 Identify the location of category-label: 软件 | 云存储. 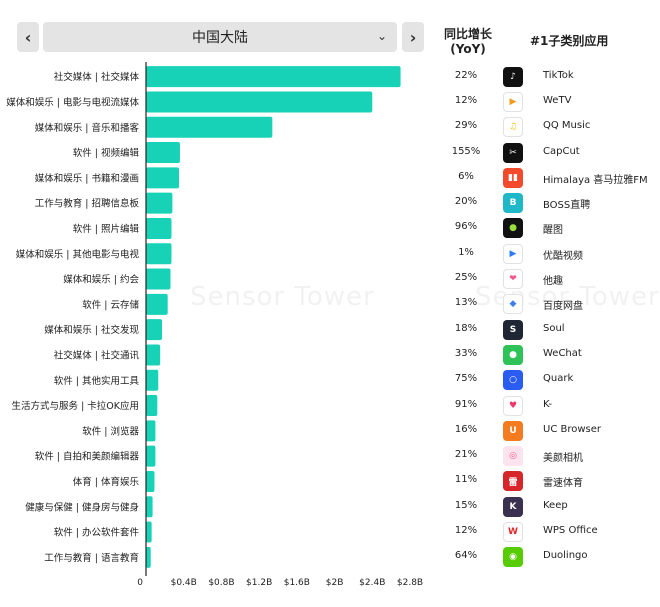
(110, 305).